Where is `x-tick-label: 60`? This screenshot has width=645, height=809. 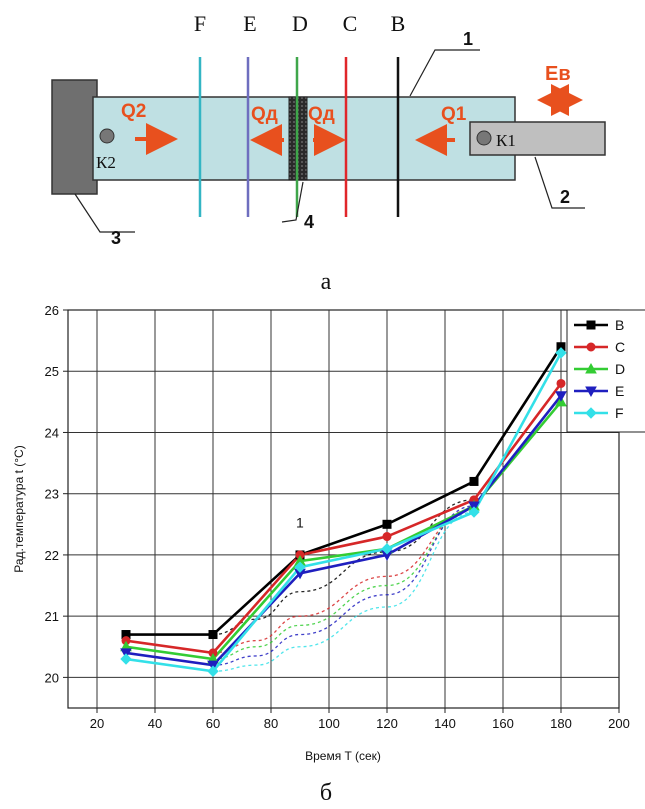 x-tick-label: 60 is located at coordinates (213, 723).